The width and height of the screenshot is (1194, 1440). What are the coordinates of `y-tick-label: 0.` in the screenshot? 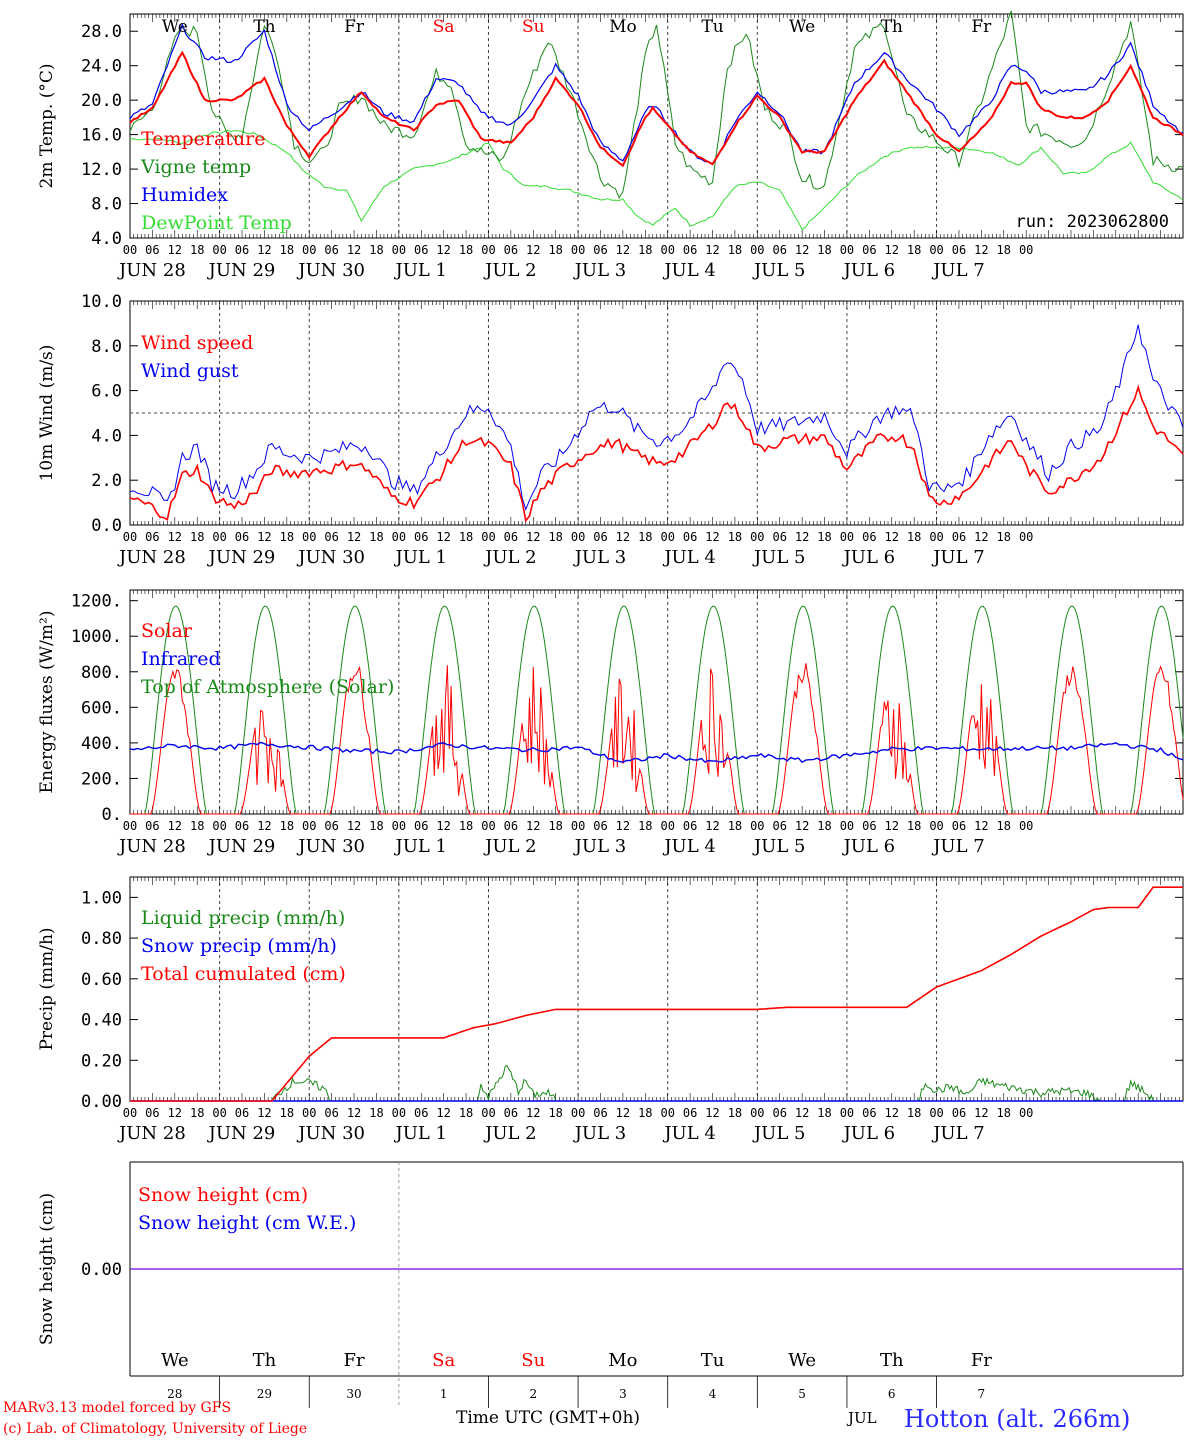 It's located at (112, 815).